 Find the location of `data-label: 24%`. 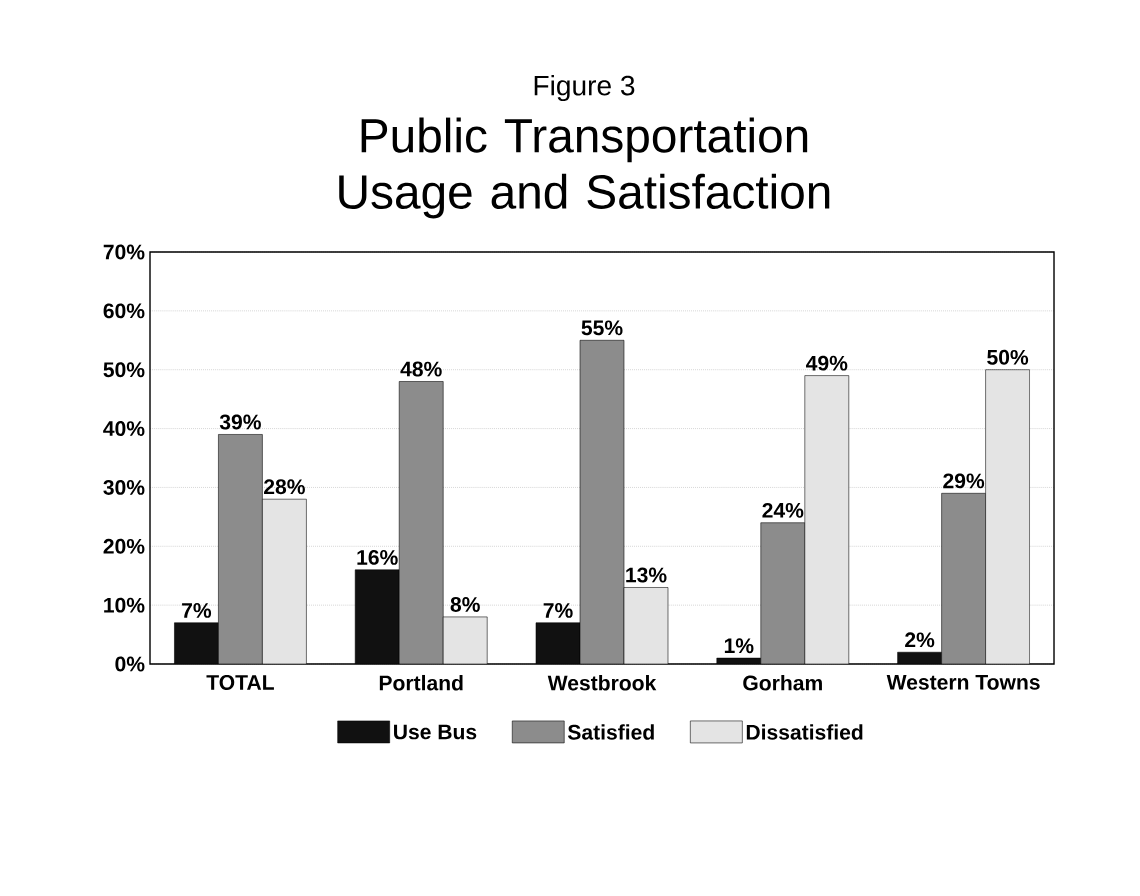

data-label: 24% is located at coordinates (783, 510).